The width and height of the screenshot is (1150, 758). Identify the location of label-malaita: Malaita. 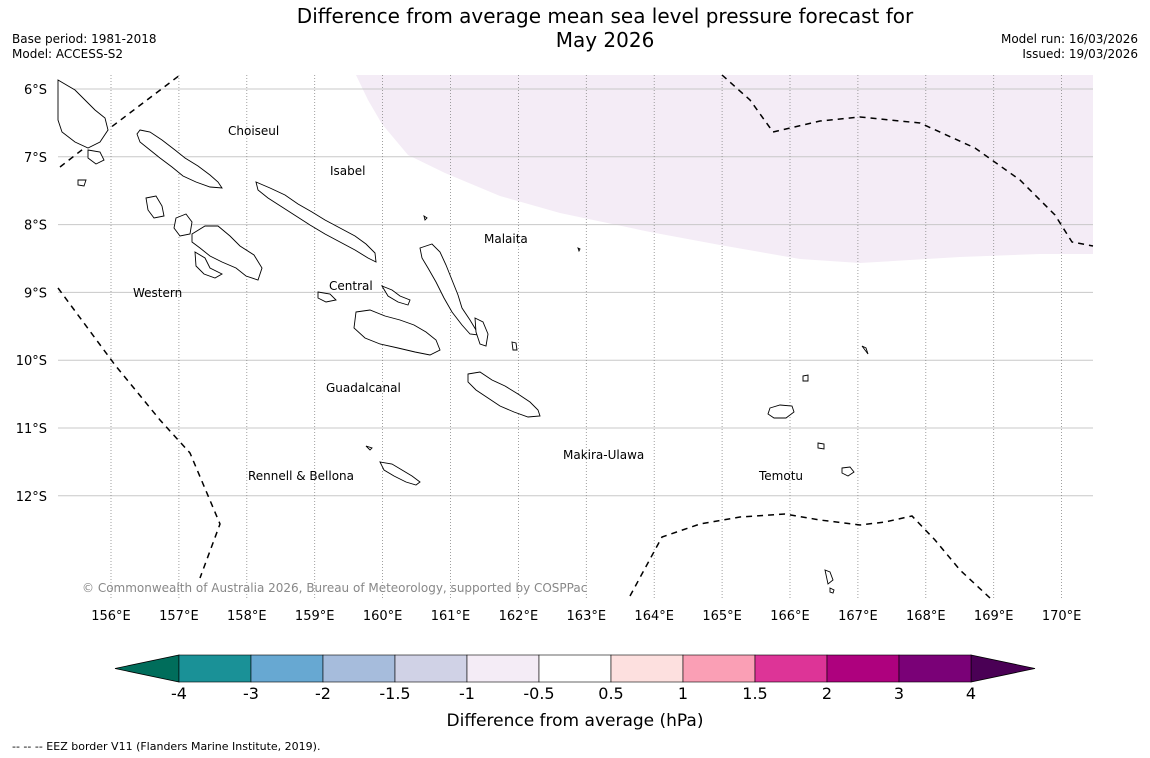
(506, 239).